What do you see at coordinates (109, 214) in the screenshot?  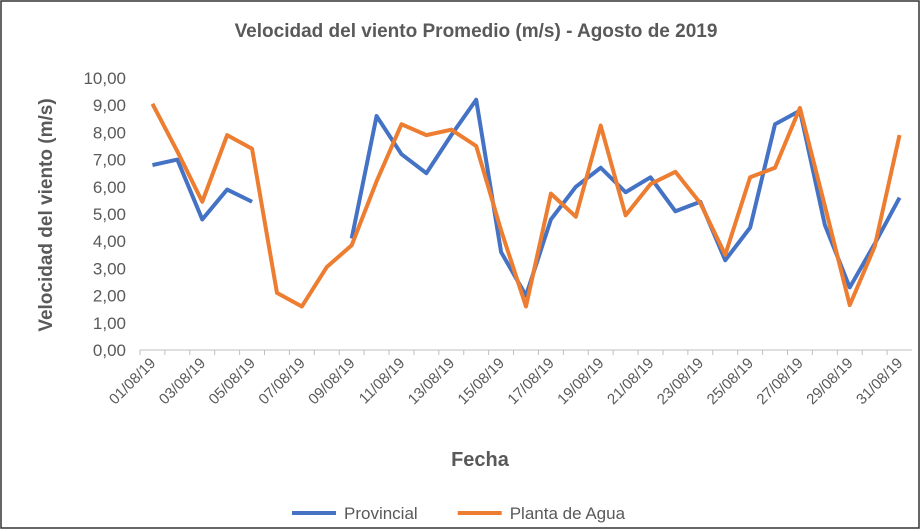 I see `y-tick-label: 5,00` at bounding box center [109, 214].